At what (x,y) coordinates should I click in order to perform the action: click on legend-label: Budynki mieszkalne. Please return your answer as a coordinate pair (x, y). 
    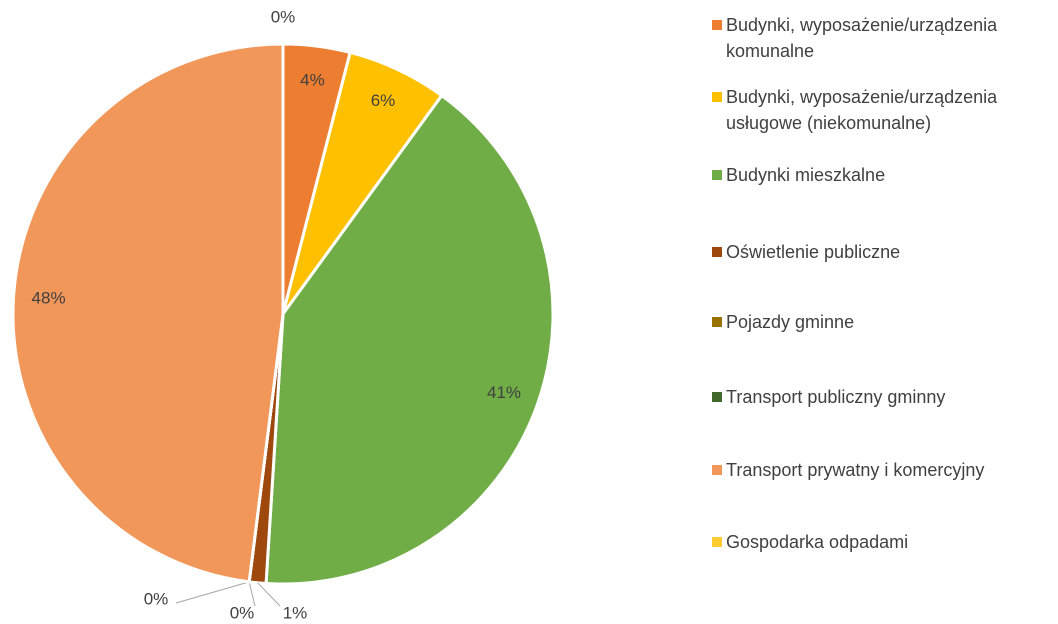
    Looking at the image, I should click on (806, 175).